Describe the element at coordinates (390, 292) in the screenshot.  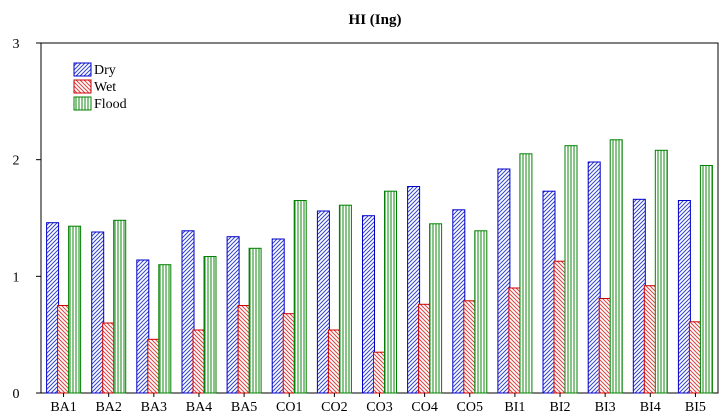
I see `bar-flood-co3` at that location.